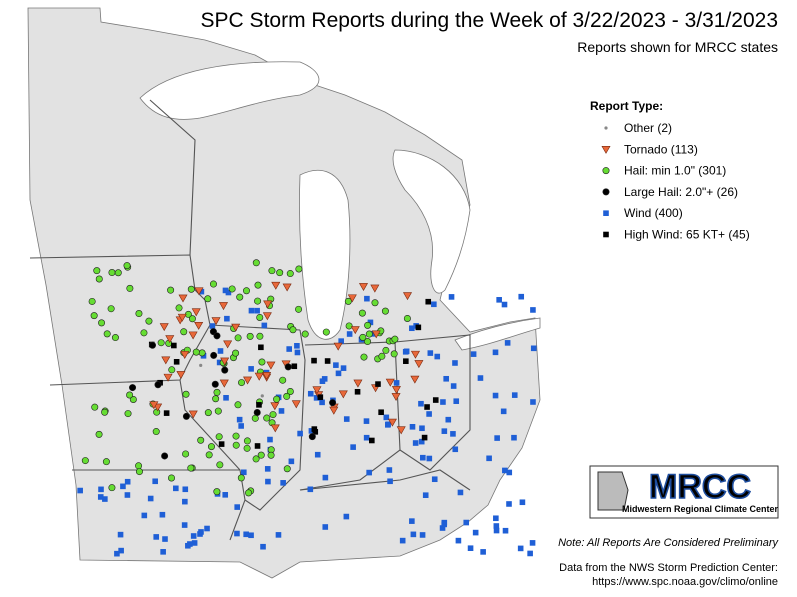  What do you see at coordinates (677, 47) in the screenshot?
I see `subtitle: Reports shown for MRCC states` at bounding box center [677, 47].